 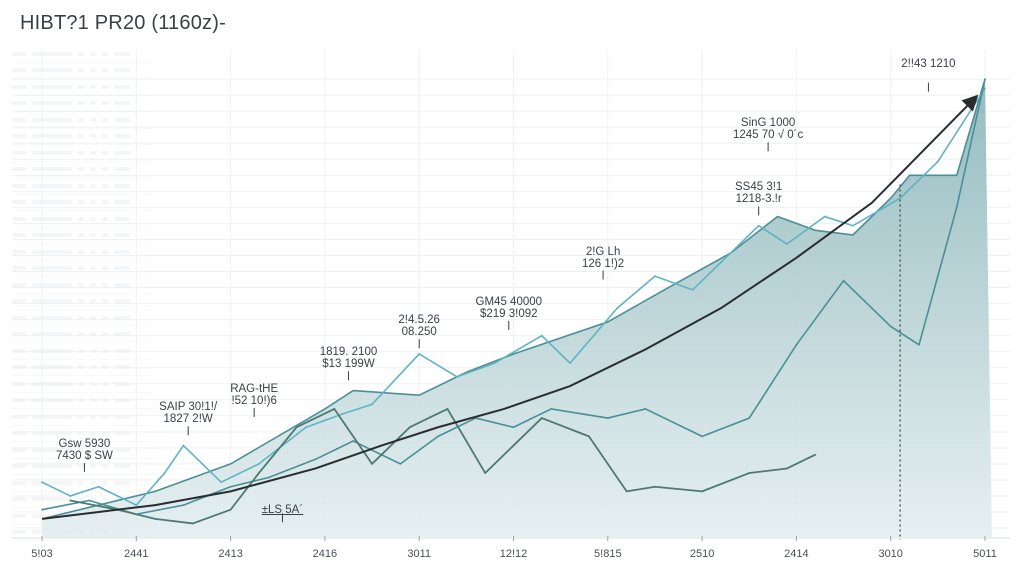 What do you see at coordinates (768, 135) in the screenshot?
I see `annotation-line-2: 1245 70 √ 0´c` at bounding box center [768, 135].